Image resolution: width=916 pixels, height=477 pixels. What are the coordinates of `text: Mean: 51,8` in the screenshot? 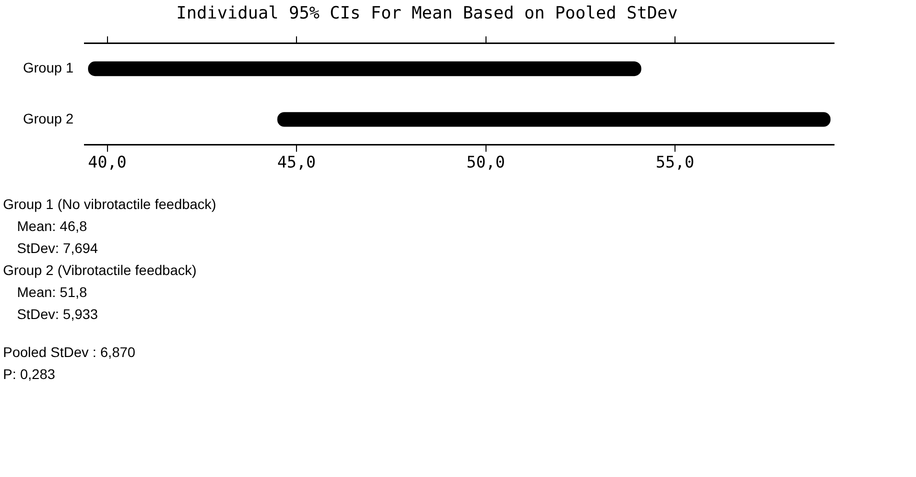 It's located at (52, 292).